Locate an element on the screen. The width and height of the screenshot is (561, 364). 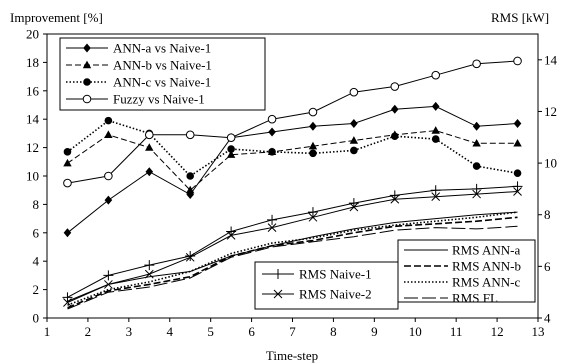
legend-label: ANN-c vs Naive-1 is located at coordinates (162, 82).